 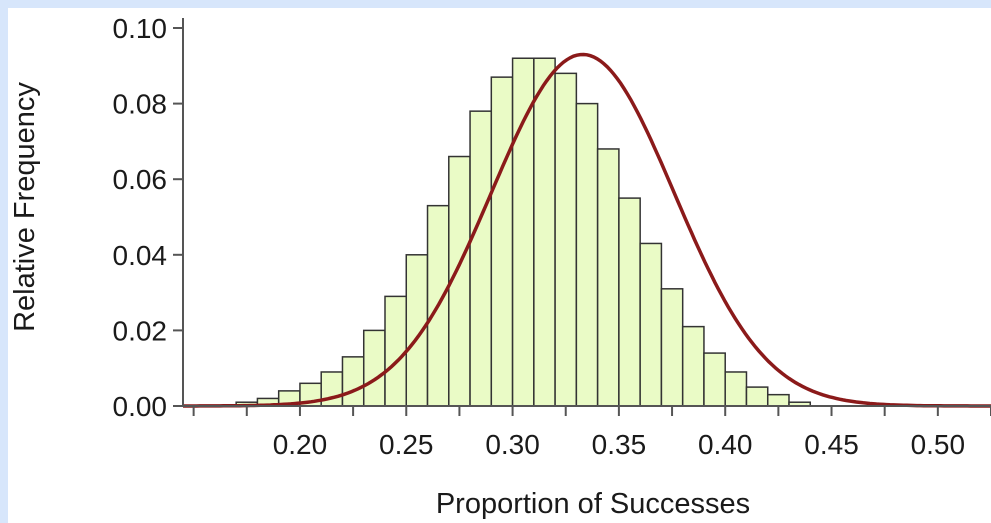 I want to click on x-tick-label: 0.45, so click(x=831, y=444).